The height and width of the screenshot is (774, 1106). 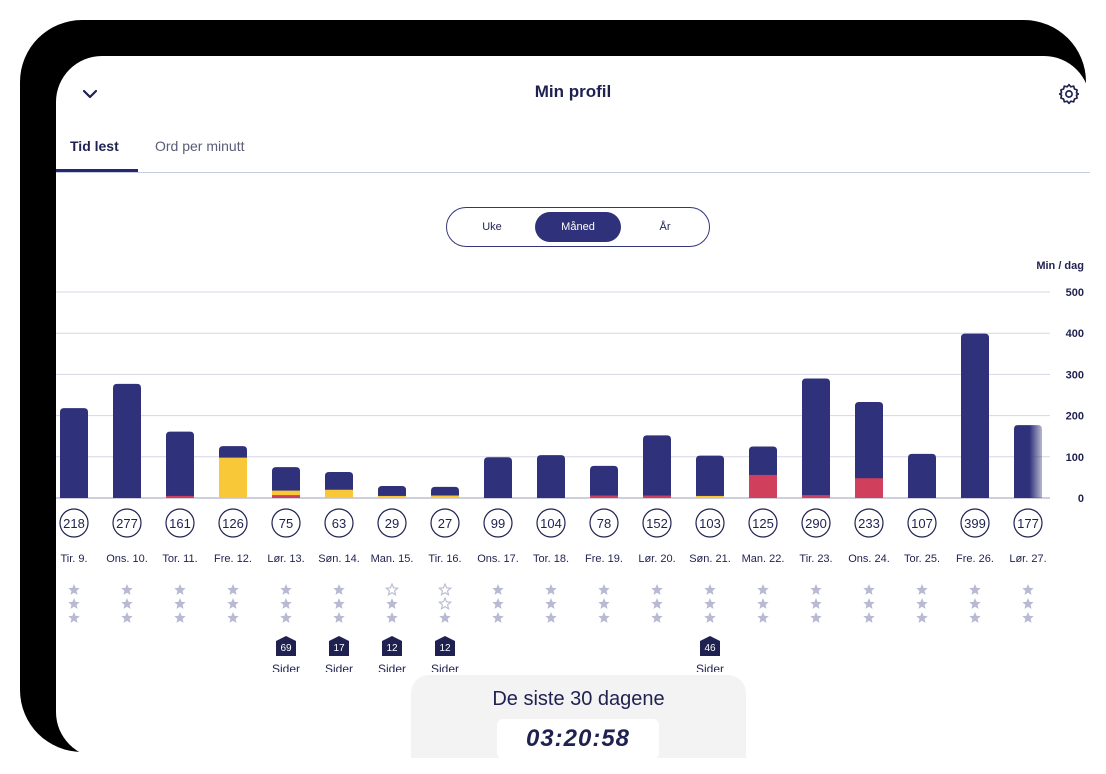 I want to click on day-label: Ons. 24., so click(x=869, y=559).